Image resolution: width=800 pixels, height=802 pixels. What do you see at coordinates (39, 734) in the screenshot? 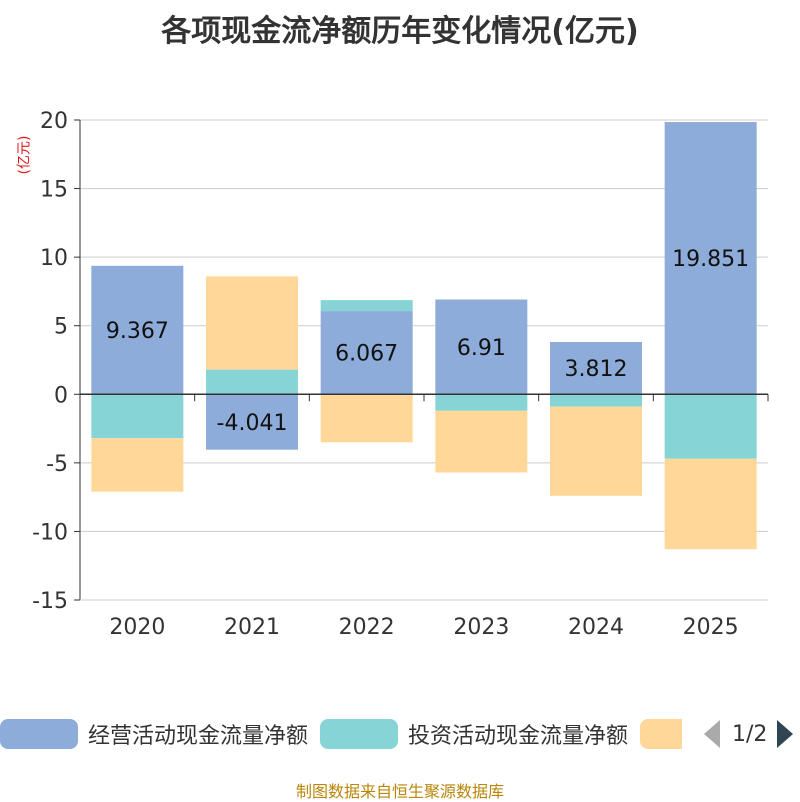
I see `legend-swatch-operating` at bounding box center [39, 734].